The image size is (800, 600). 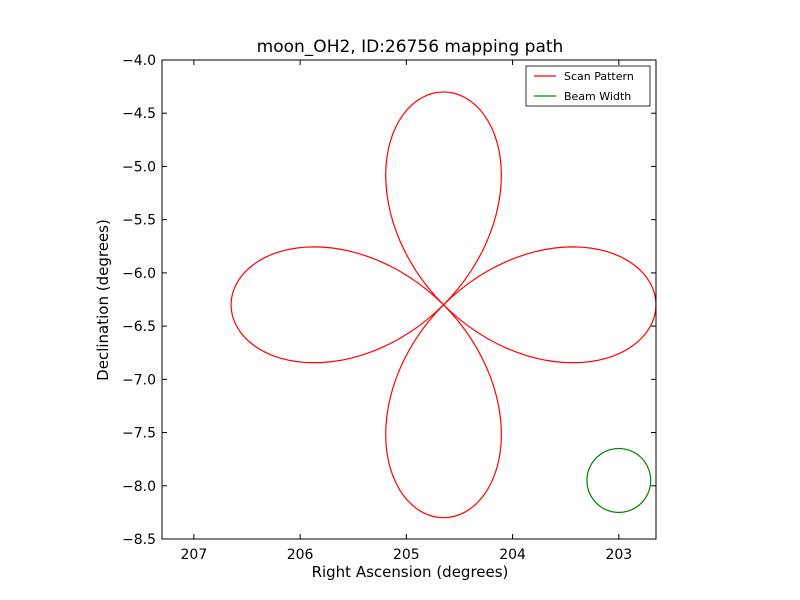 I want to click on legend-label-scan: Scan Pattern, so click(x=599, y=76).